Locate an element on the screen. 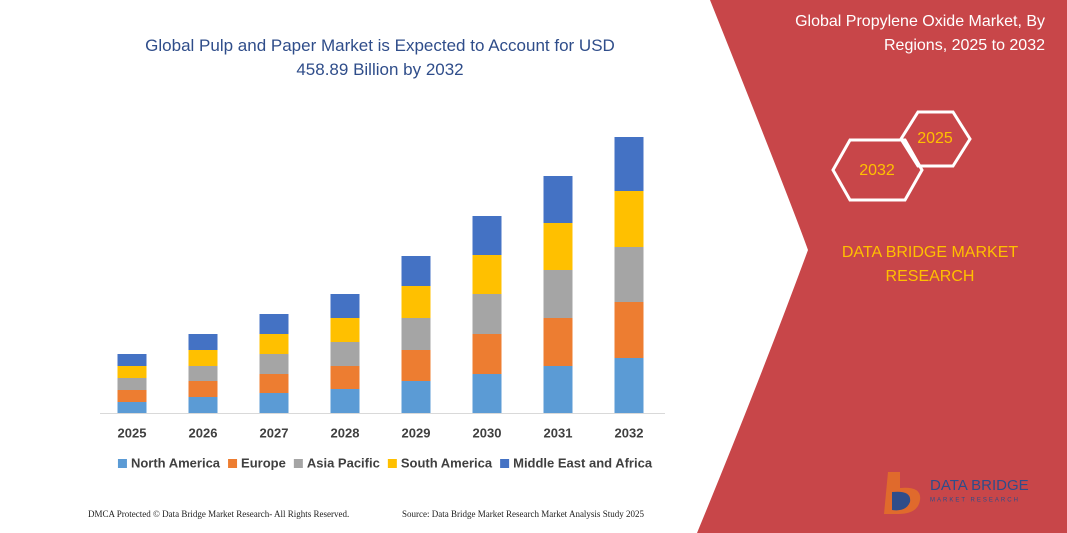  logo-tagline: MARKET RESEARCH is located at coordinates (975, 501).